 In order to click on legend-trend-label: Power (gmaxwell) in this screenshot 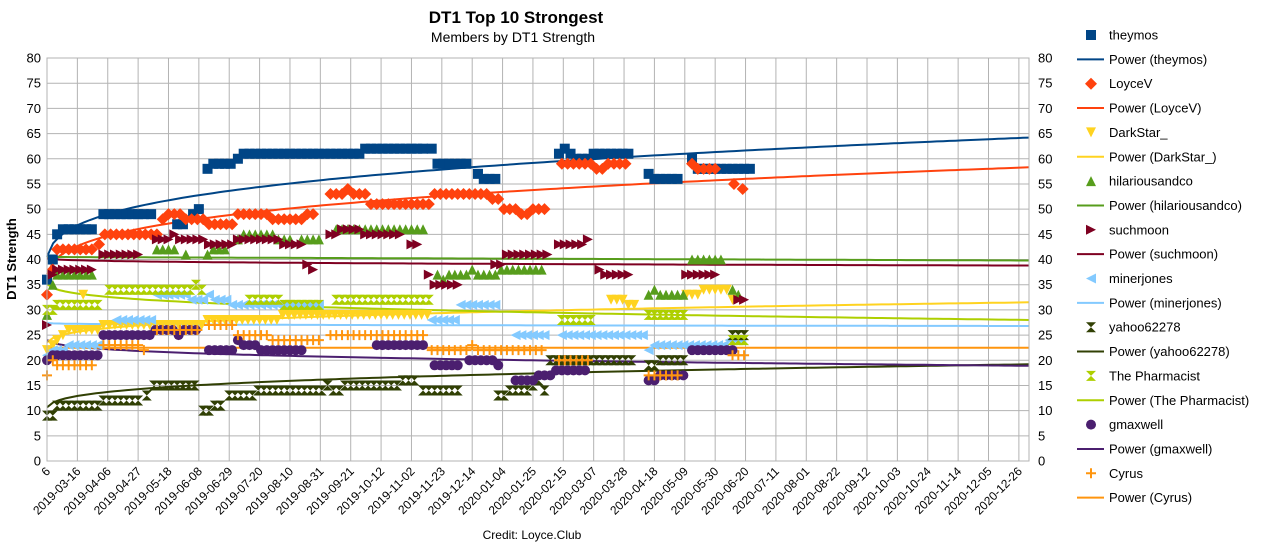, I will do `click(1160, 448)`.